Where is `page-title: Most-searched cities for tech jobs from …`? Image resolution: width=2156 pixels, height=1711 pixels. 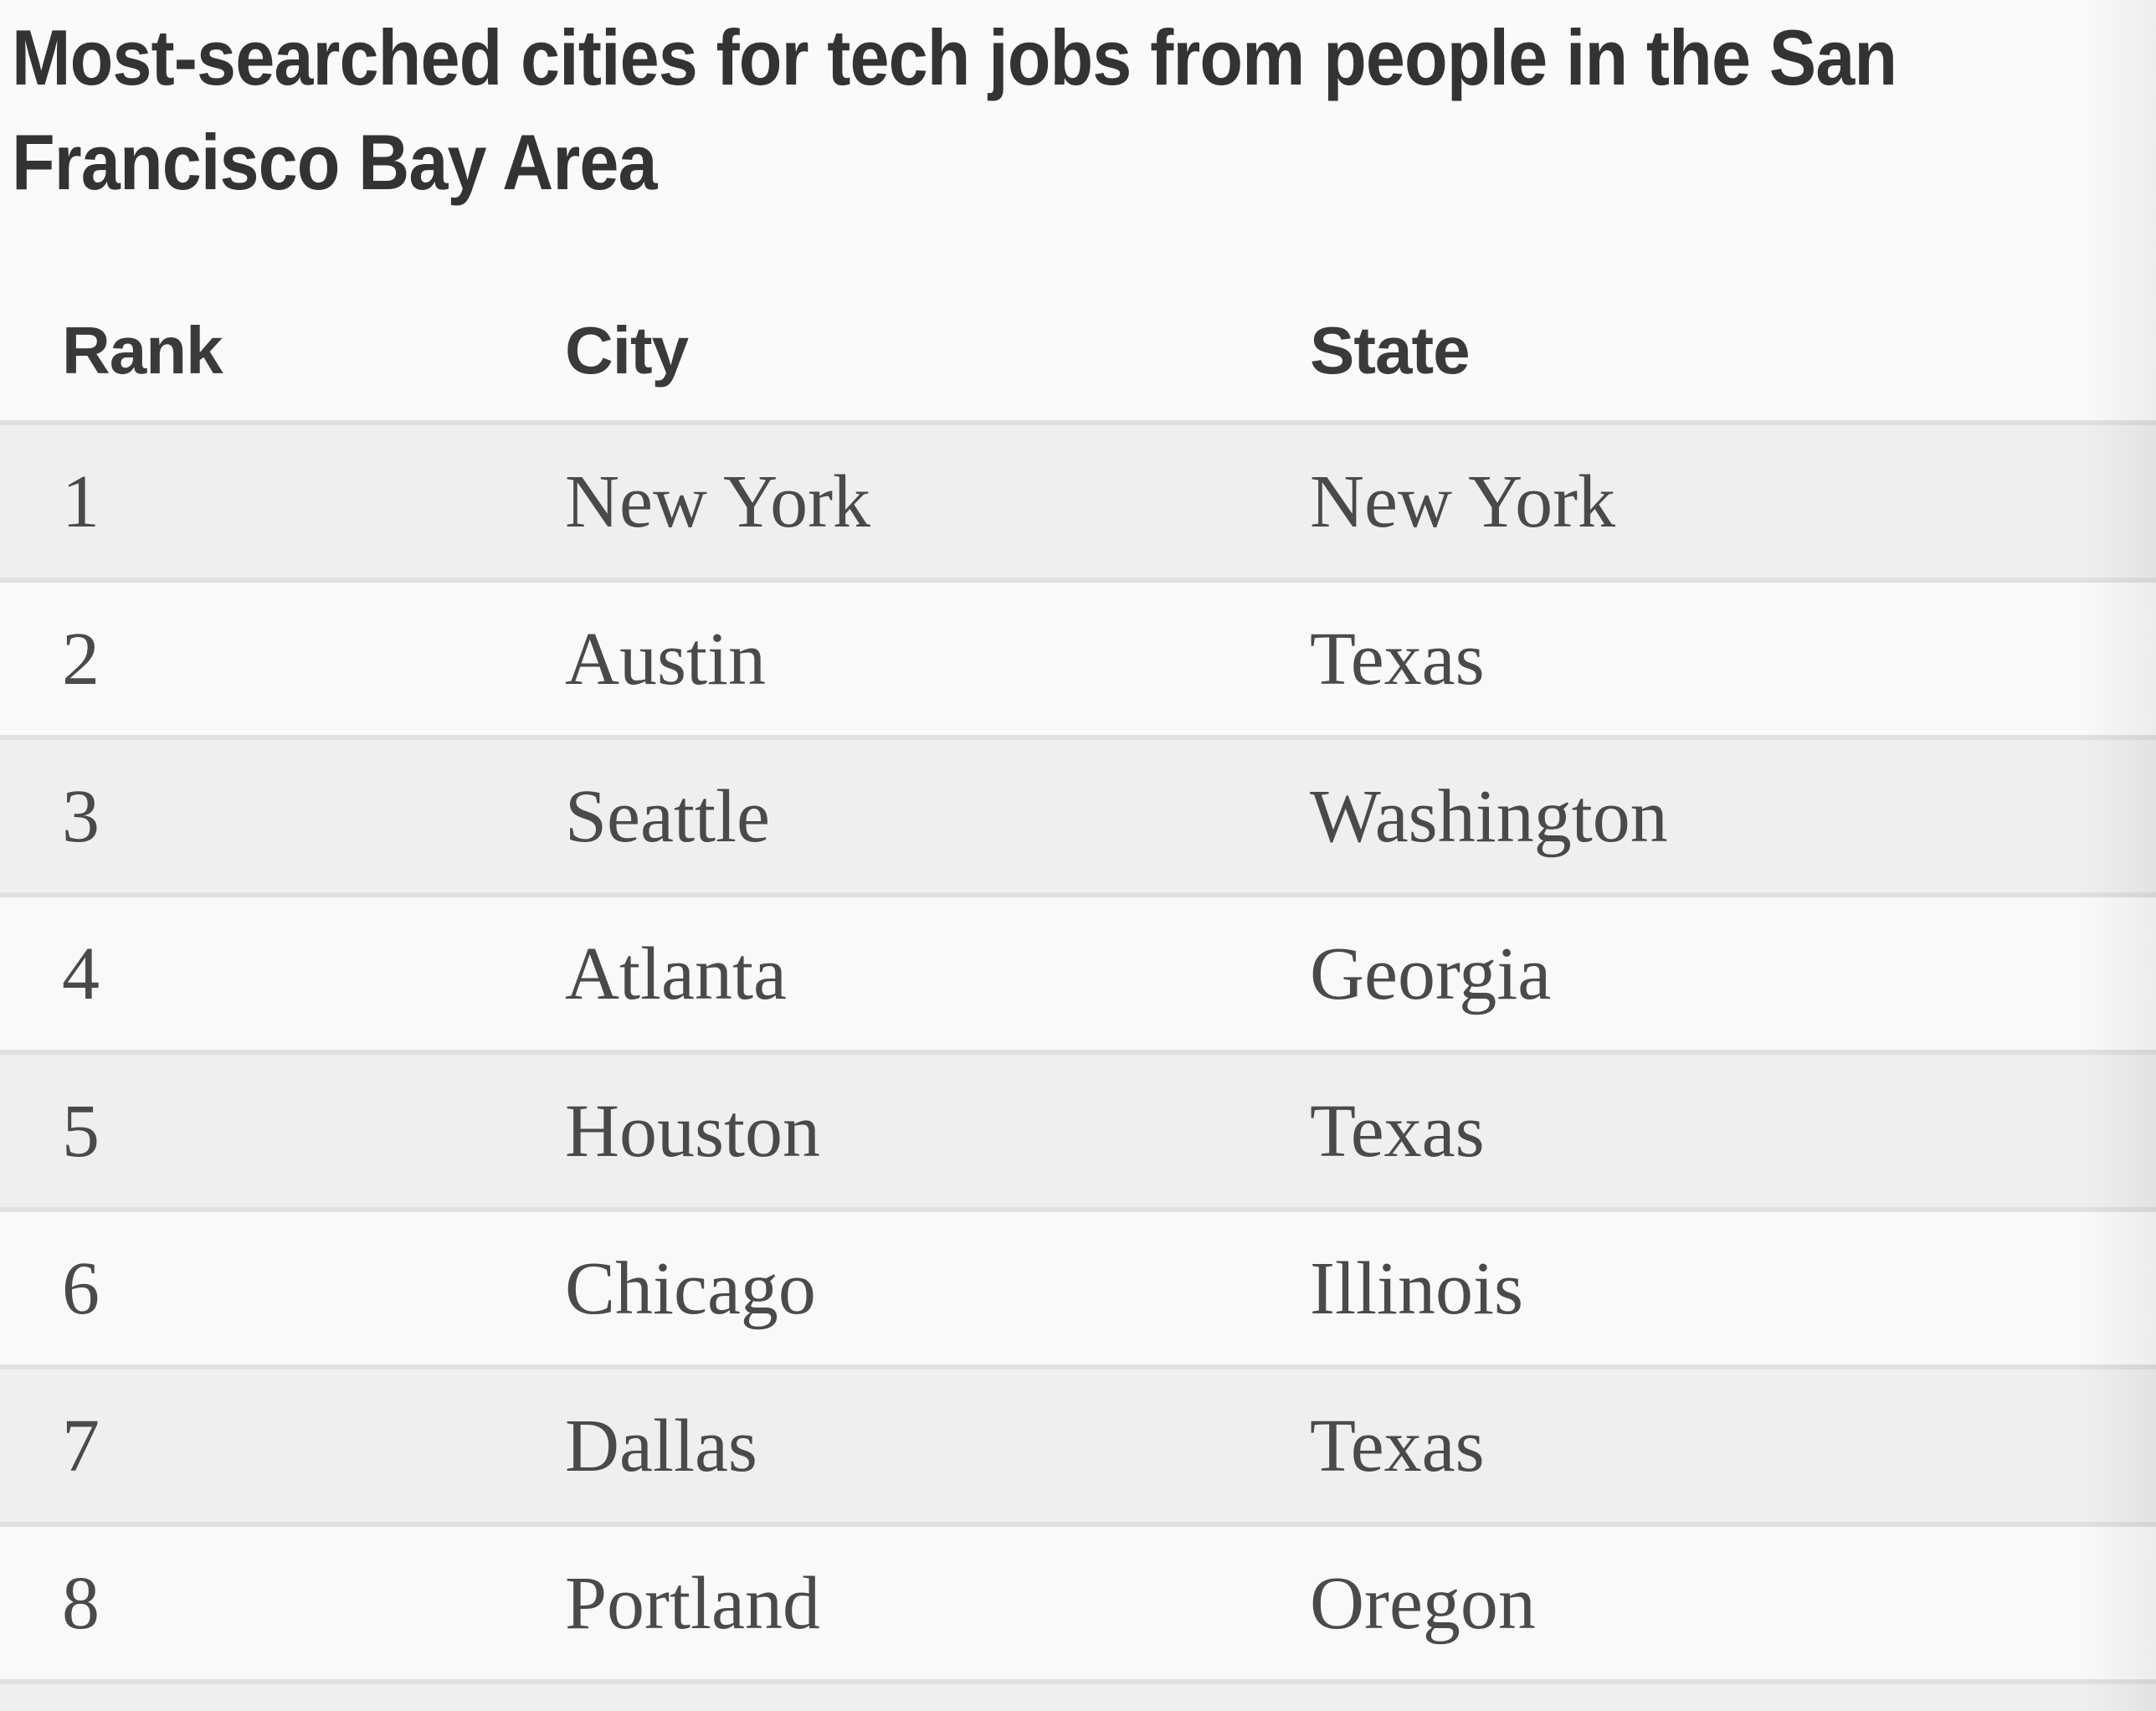 page-title: Most-searched cities for tech jobs from … is located at coordinates (1078, 107).